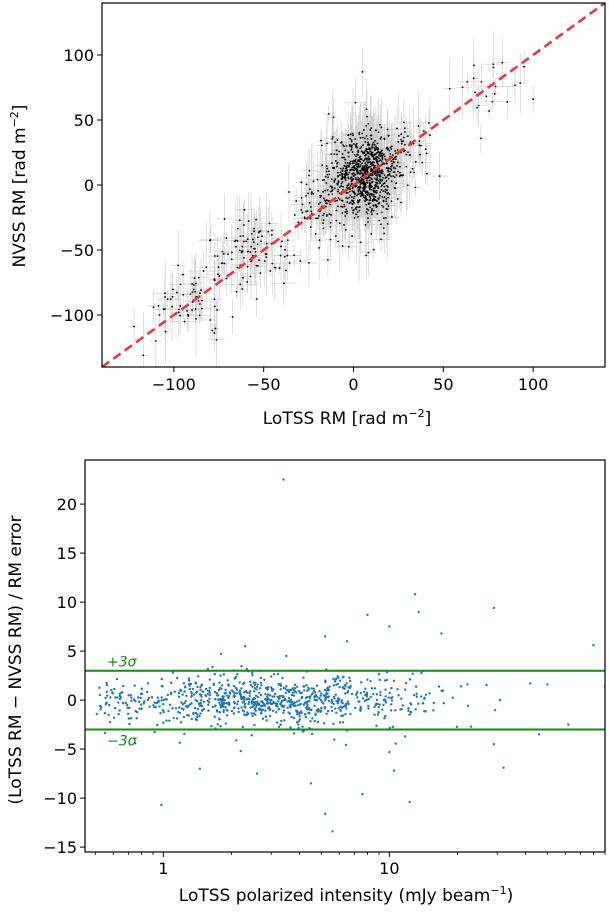  Describe the element at coordinates (84, 120) in the screenshot. I see `y-tick-label: 50` at that location.